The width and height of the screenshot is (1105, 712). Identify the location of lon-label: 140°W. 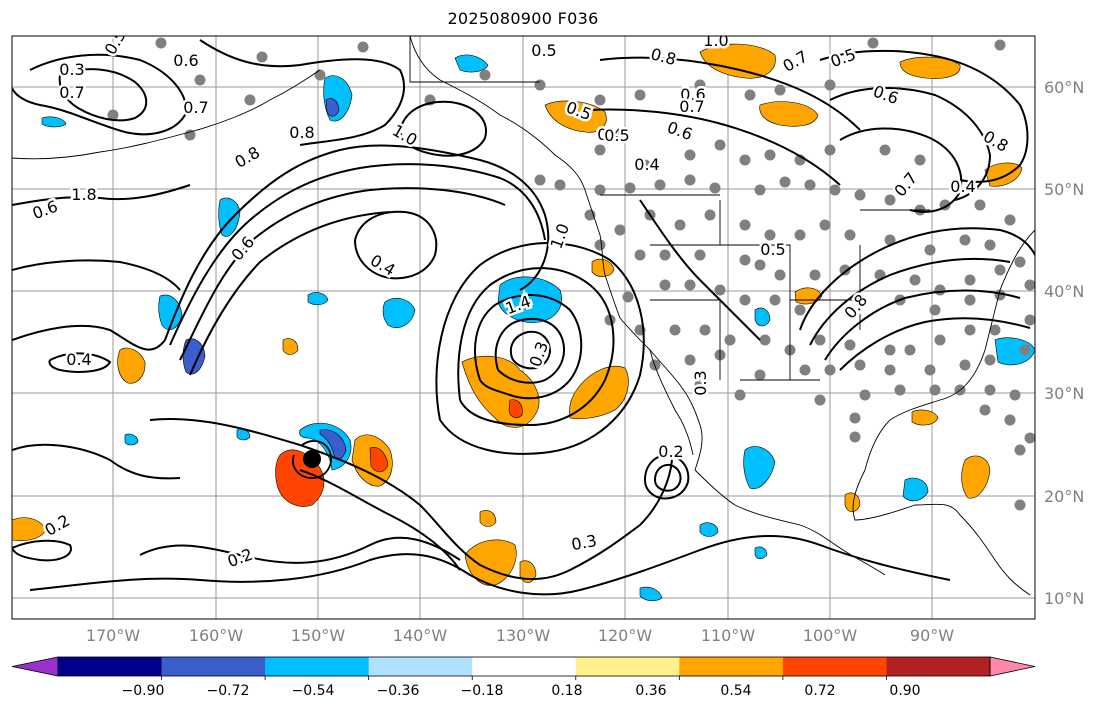
(420, 635).